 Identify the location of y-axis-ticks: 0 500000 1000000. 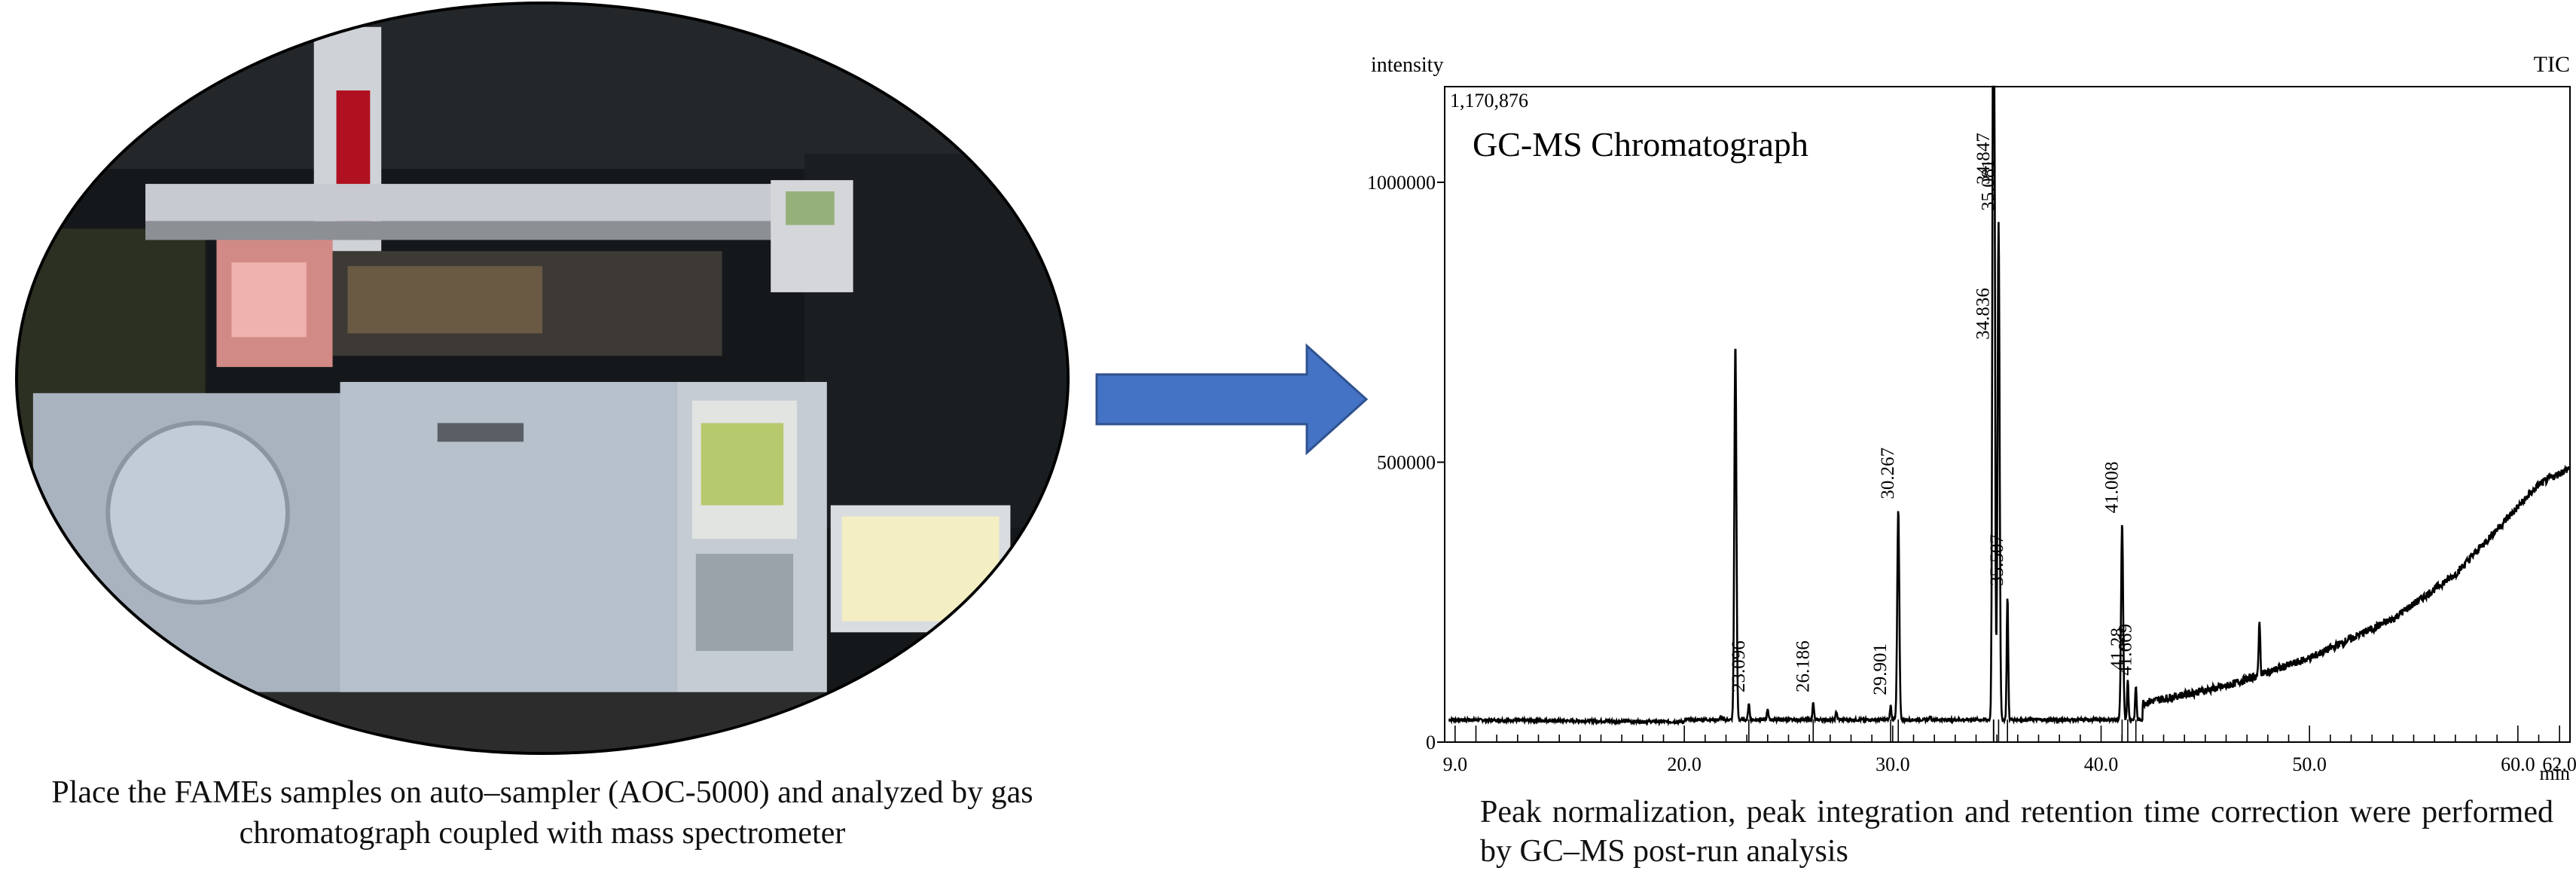
(1406, 463).